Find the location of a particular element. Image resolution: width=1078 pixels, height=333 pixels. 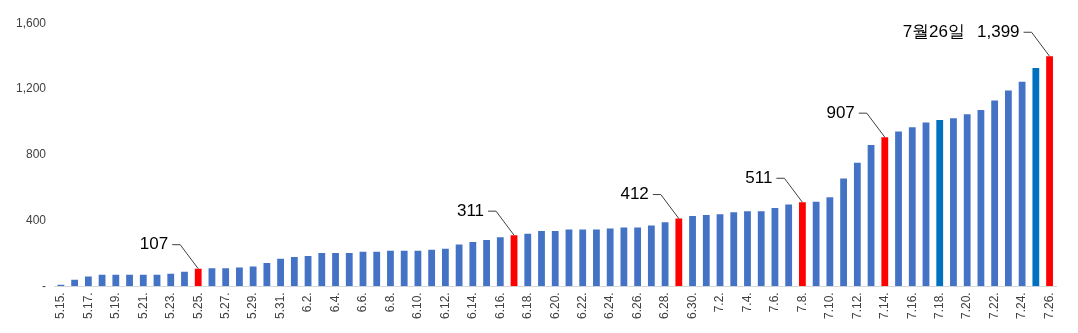

x-tick-label: 7.26. is located at coordinates (1048, 306).